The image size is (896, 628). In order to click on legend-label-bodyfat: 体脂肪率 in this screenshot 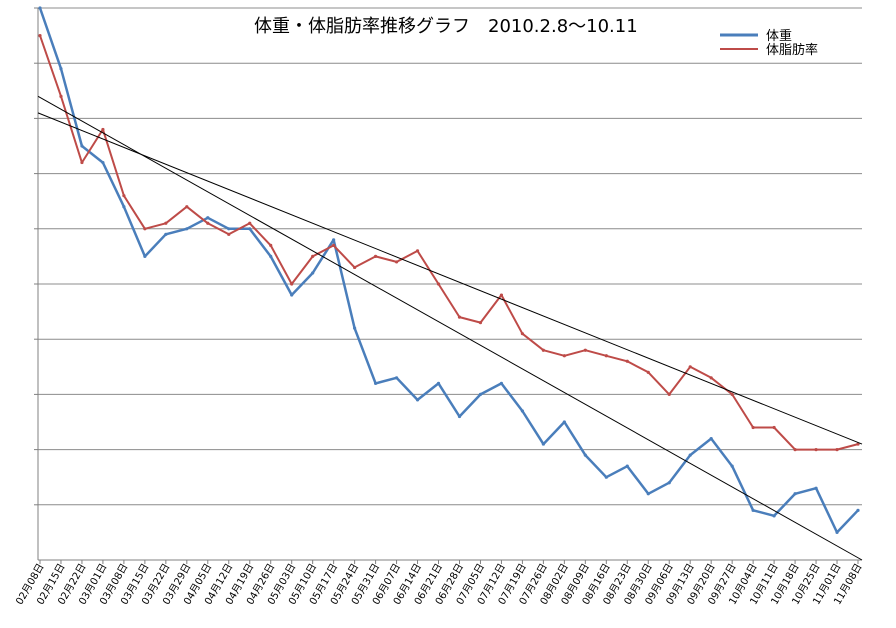, I will do `click(792, 50)`.